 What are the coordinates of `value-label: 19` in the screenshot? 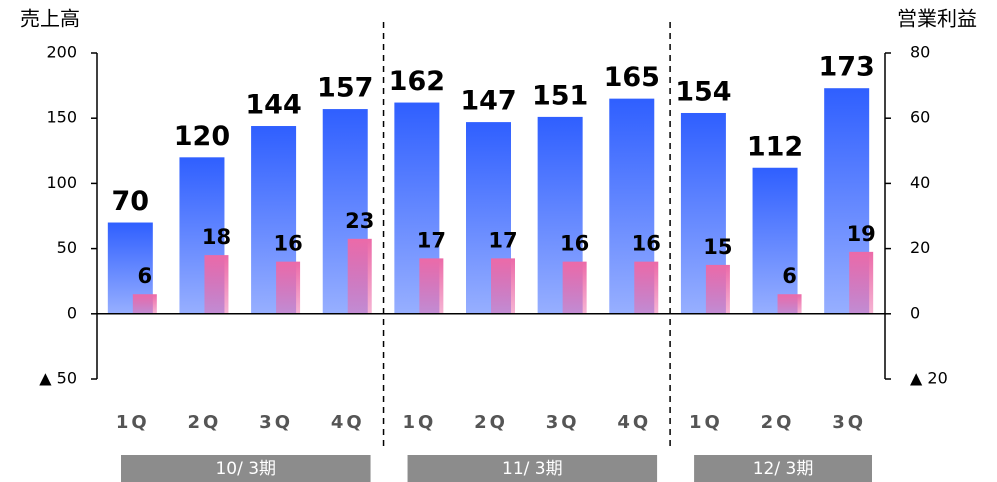 It's located at (861, 234).